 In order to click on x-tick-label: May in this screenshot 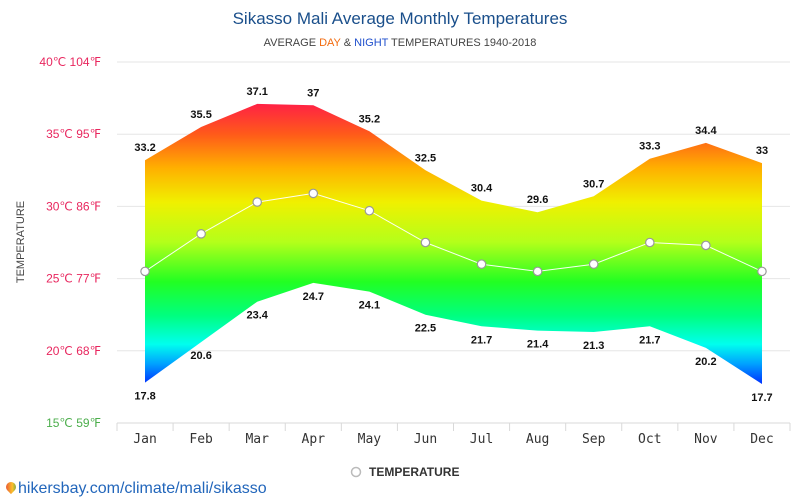, I will do `click(370, 439)`.